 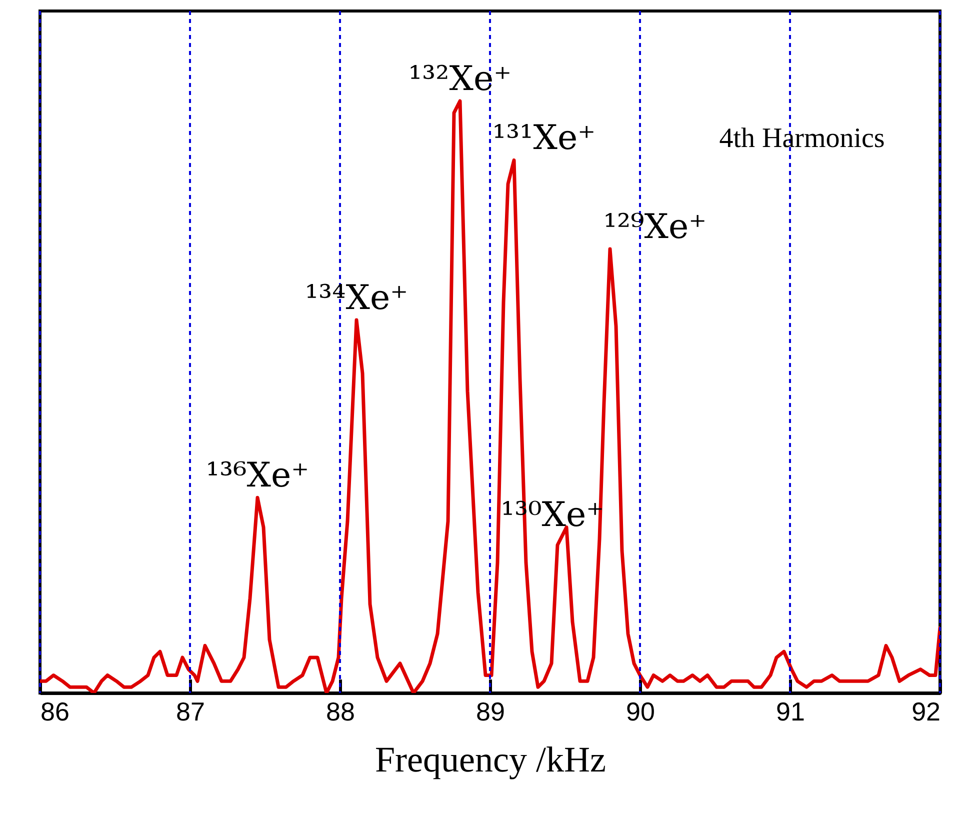 What do you see at coordinates (655, 227) in the screenshot?
I see `annotation: ¹²⁹Xe⁺` at bounding box center [655, 227].